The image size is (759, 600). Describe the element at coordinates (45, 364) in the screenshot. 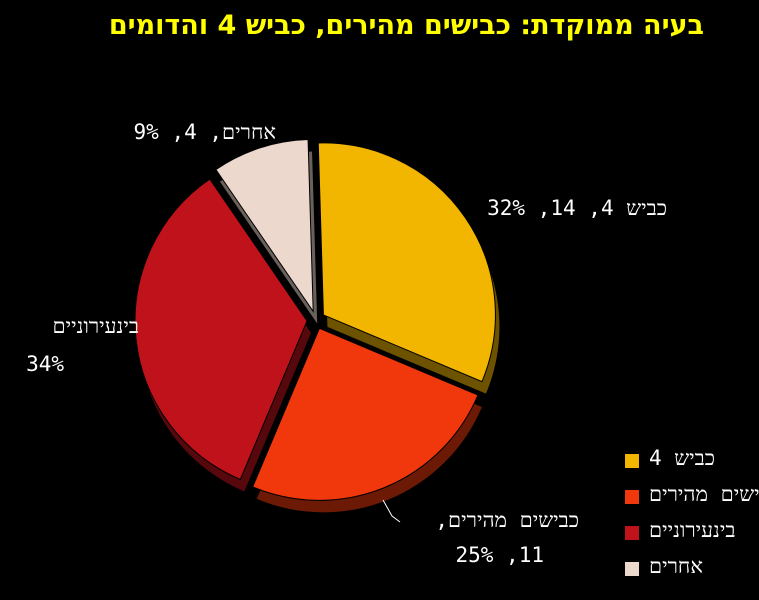

I see `slice-label-binironiyim-percent: 34%` at that location.